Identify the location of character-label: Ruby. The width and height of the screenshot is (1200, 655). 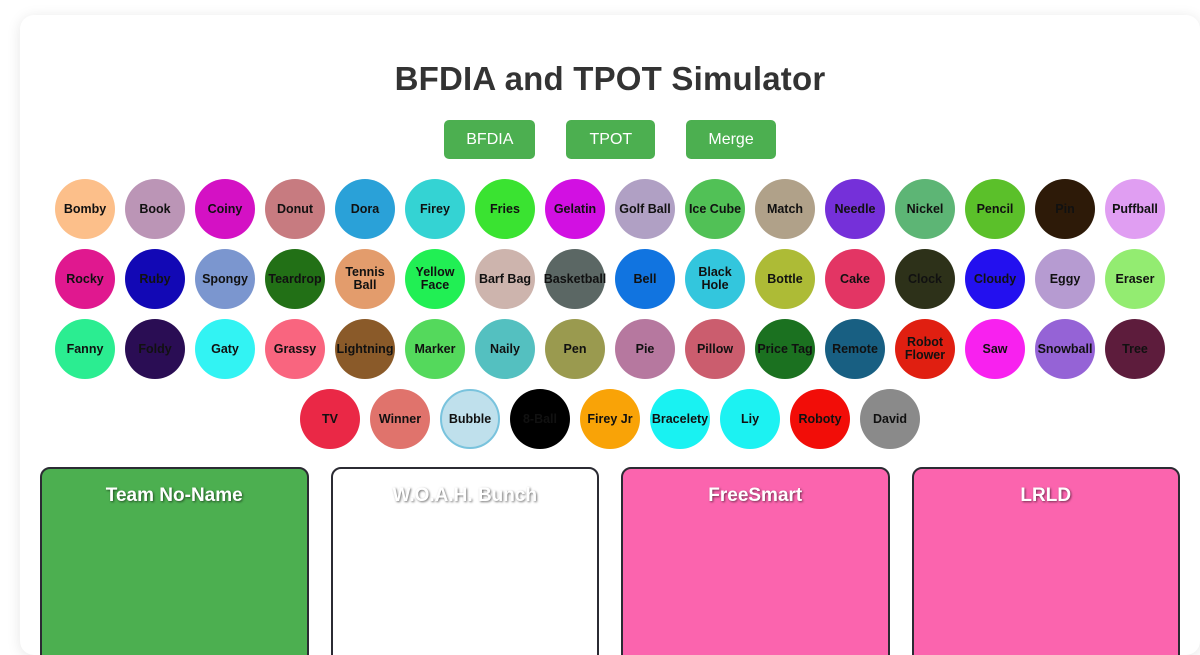
(155, 278).